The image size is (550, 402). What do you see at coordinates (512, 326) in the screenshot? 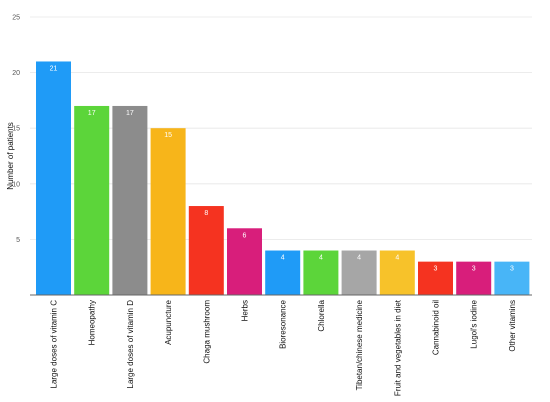
I see `x-tick-label: Other vitamins` at bounding box center [512, 326].